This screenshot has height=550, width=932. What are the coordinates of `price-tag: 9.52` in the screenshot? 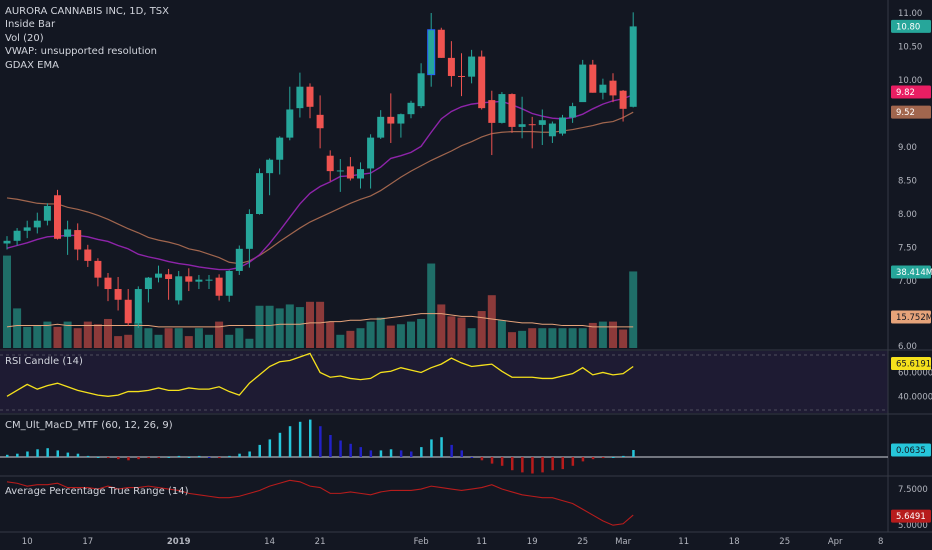 It's located at (905, 113).